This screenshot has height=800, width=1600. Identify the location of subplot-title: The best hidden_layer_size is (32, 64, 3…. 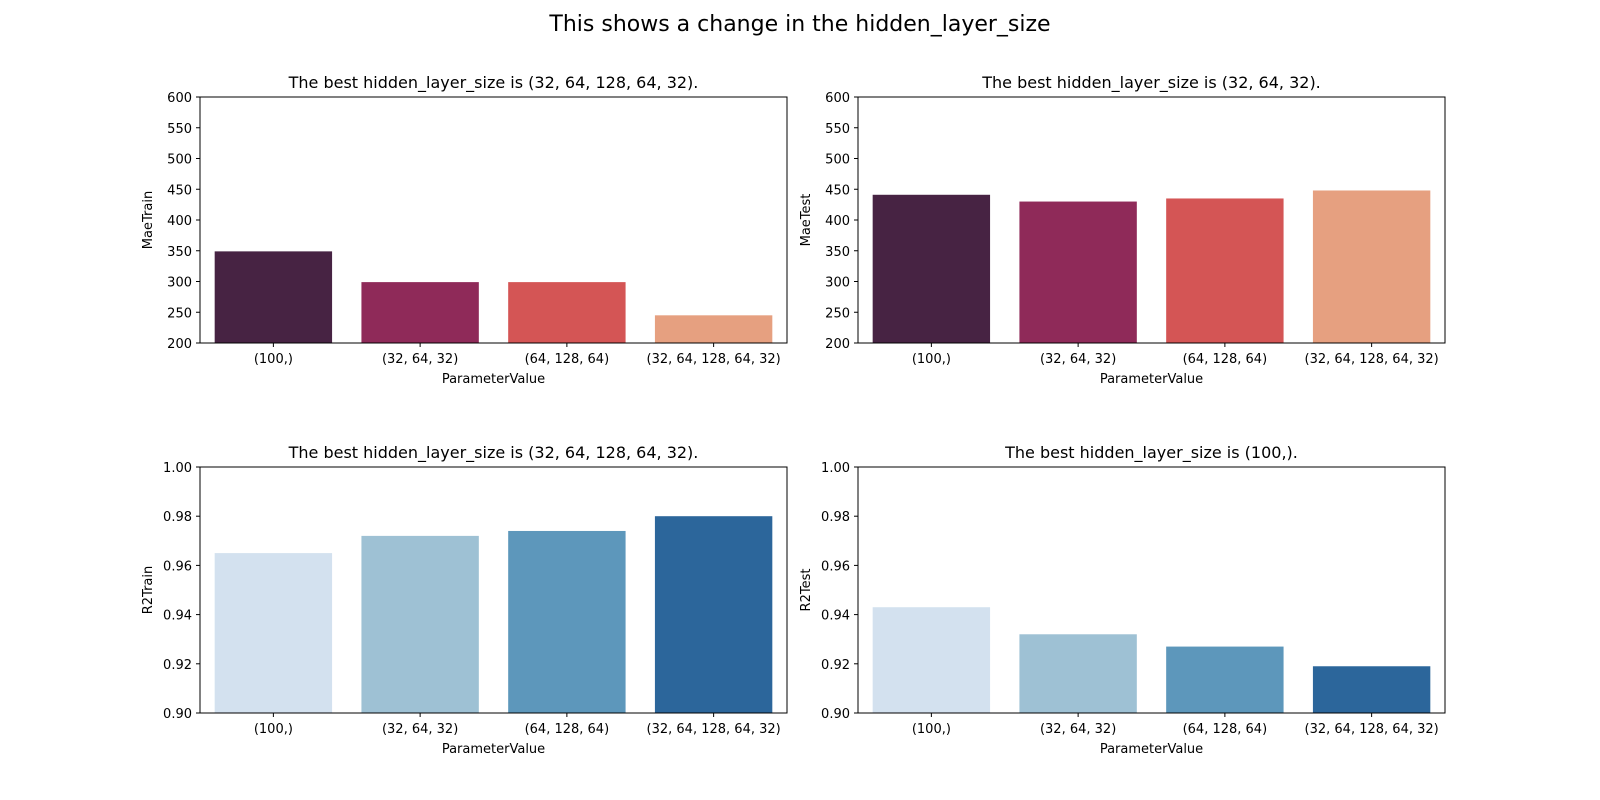
(1151, 83).